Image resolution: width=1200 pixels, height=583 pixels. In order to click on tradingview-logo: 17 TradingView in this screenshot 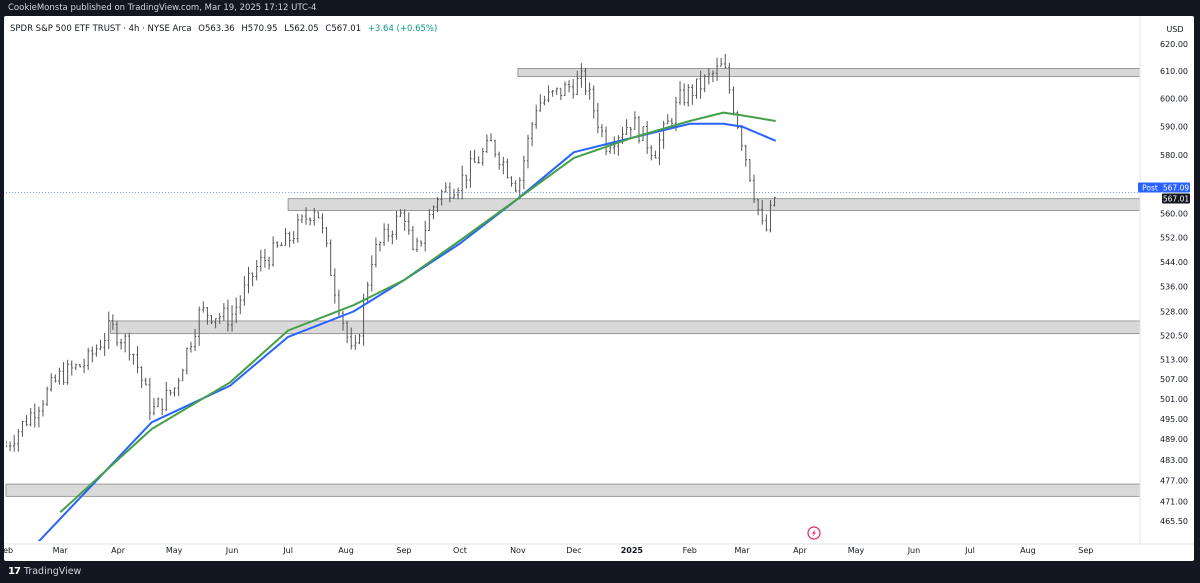, I will do `click(44, 571)`.